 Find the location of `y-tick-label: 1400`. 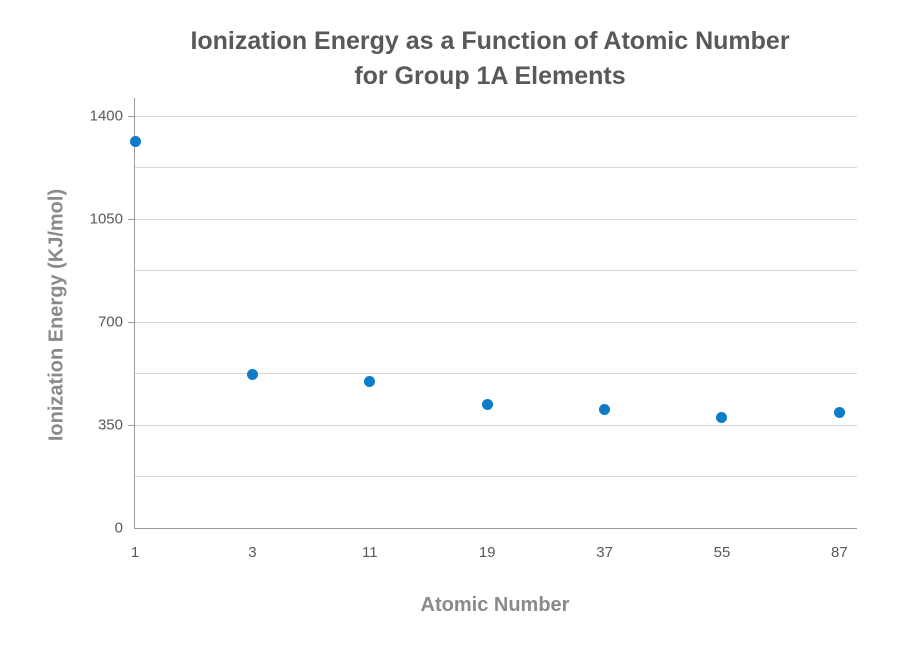

y-tick-label: 1400 is located at coordinates (106, 116).